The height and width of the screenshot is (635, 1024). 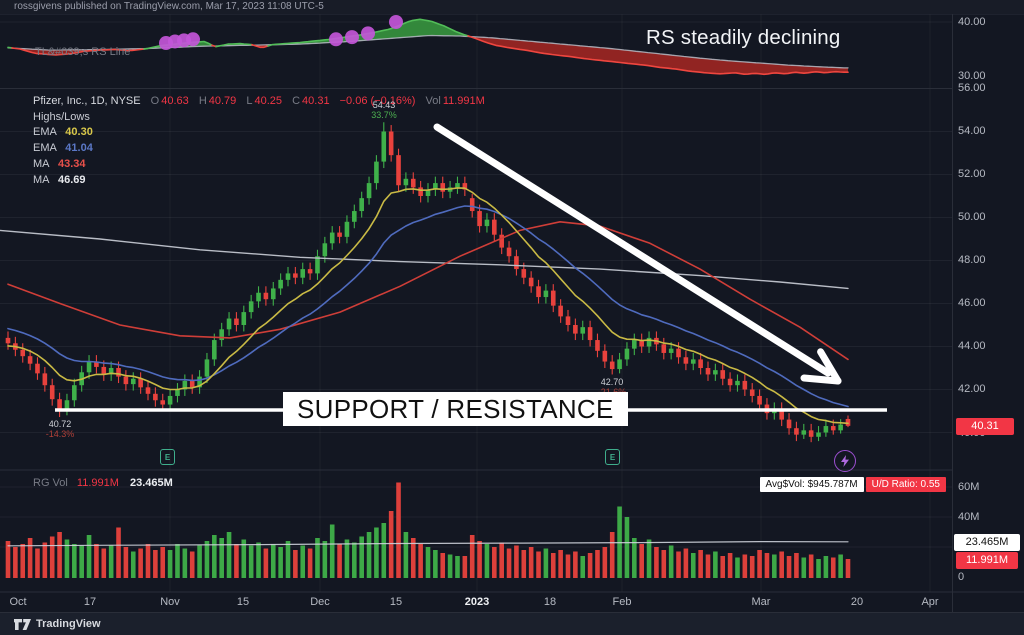 I want to click on indicator-value: 43.34, so click(x=71, y=164).